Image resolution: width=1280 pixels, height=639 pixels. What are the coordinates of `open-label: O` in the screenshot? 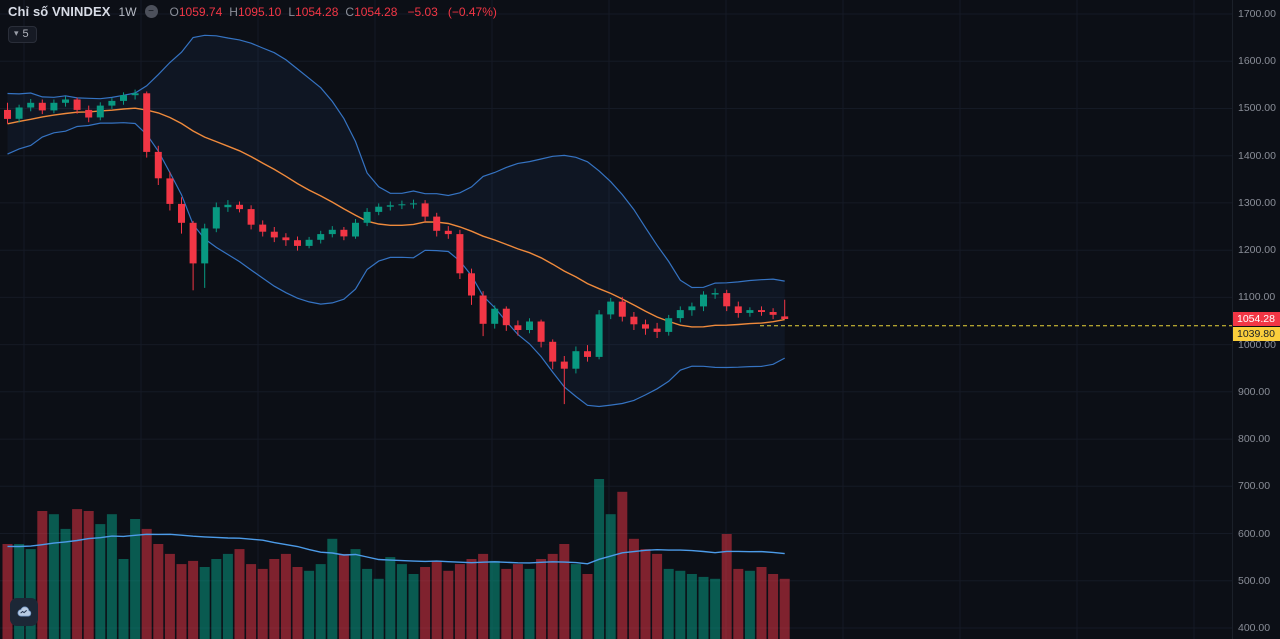 It's located at (174, 11).